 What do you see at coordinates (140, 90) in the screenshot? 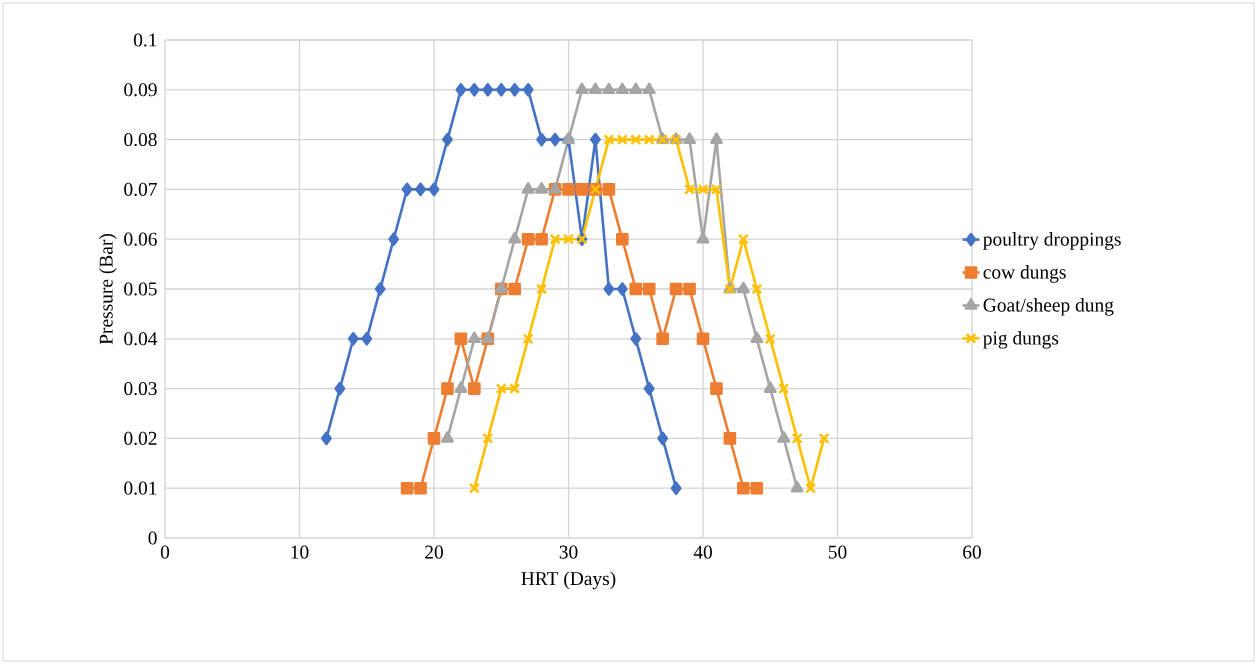
I see `y-tick-label: 0.09` at bounding box center [140, 90].